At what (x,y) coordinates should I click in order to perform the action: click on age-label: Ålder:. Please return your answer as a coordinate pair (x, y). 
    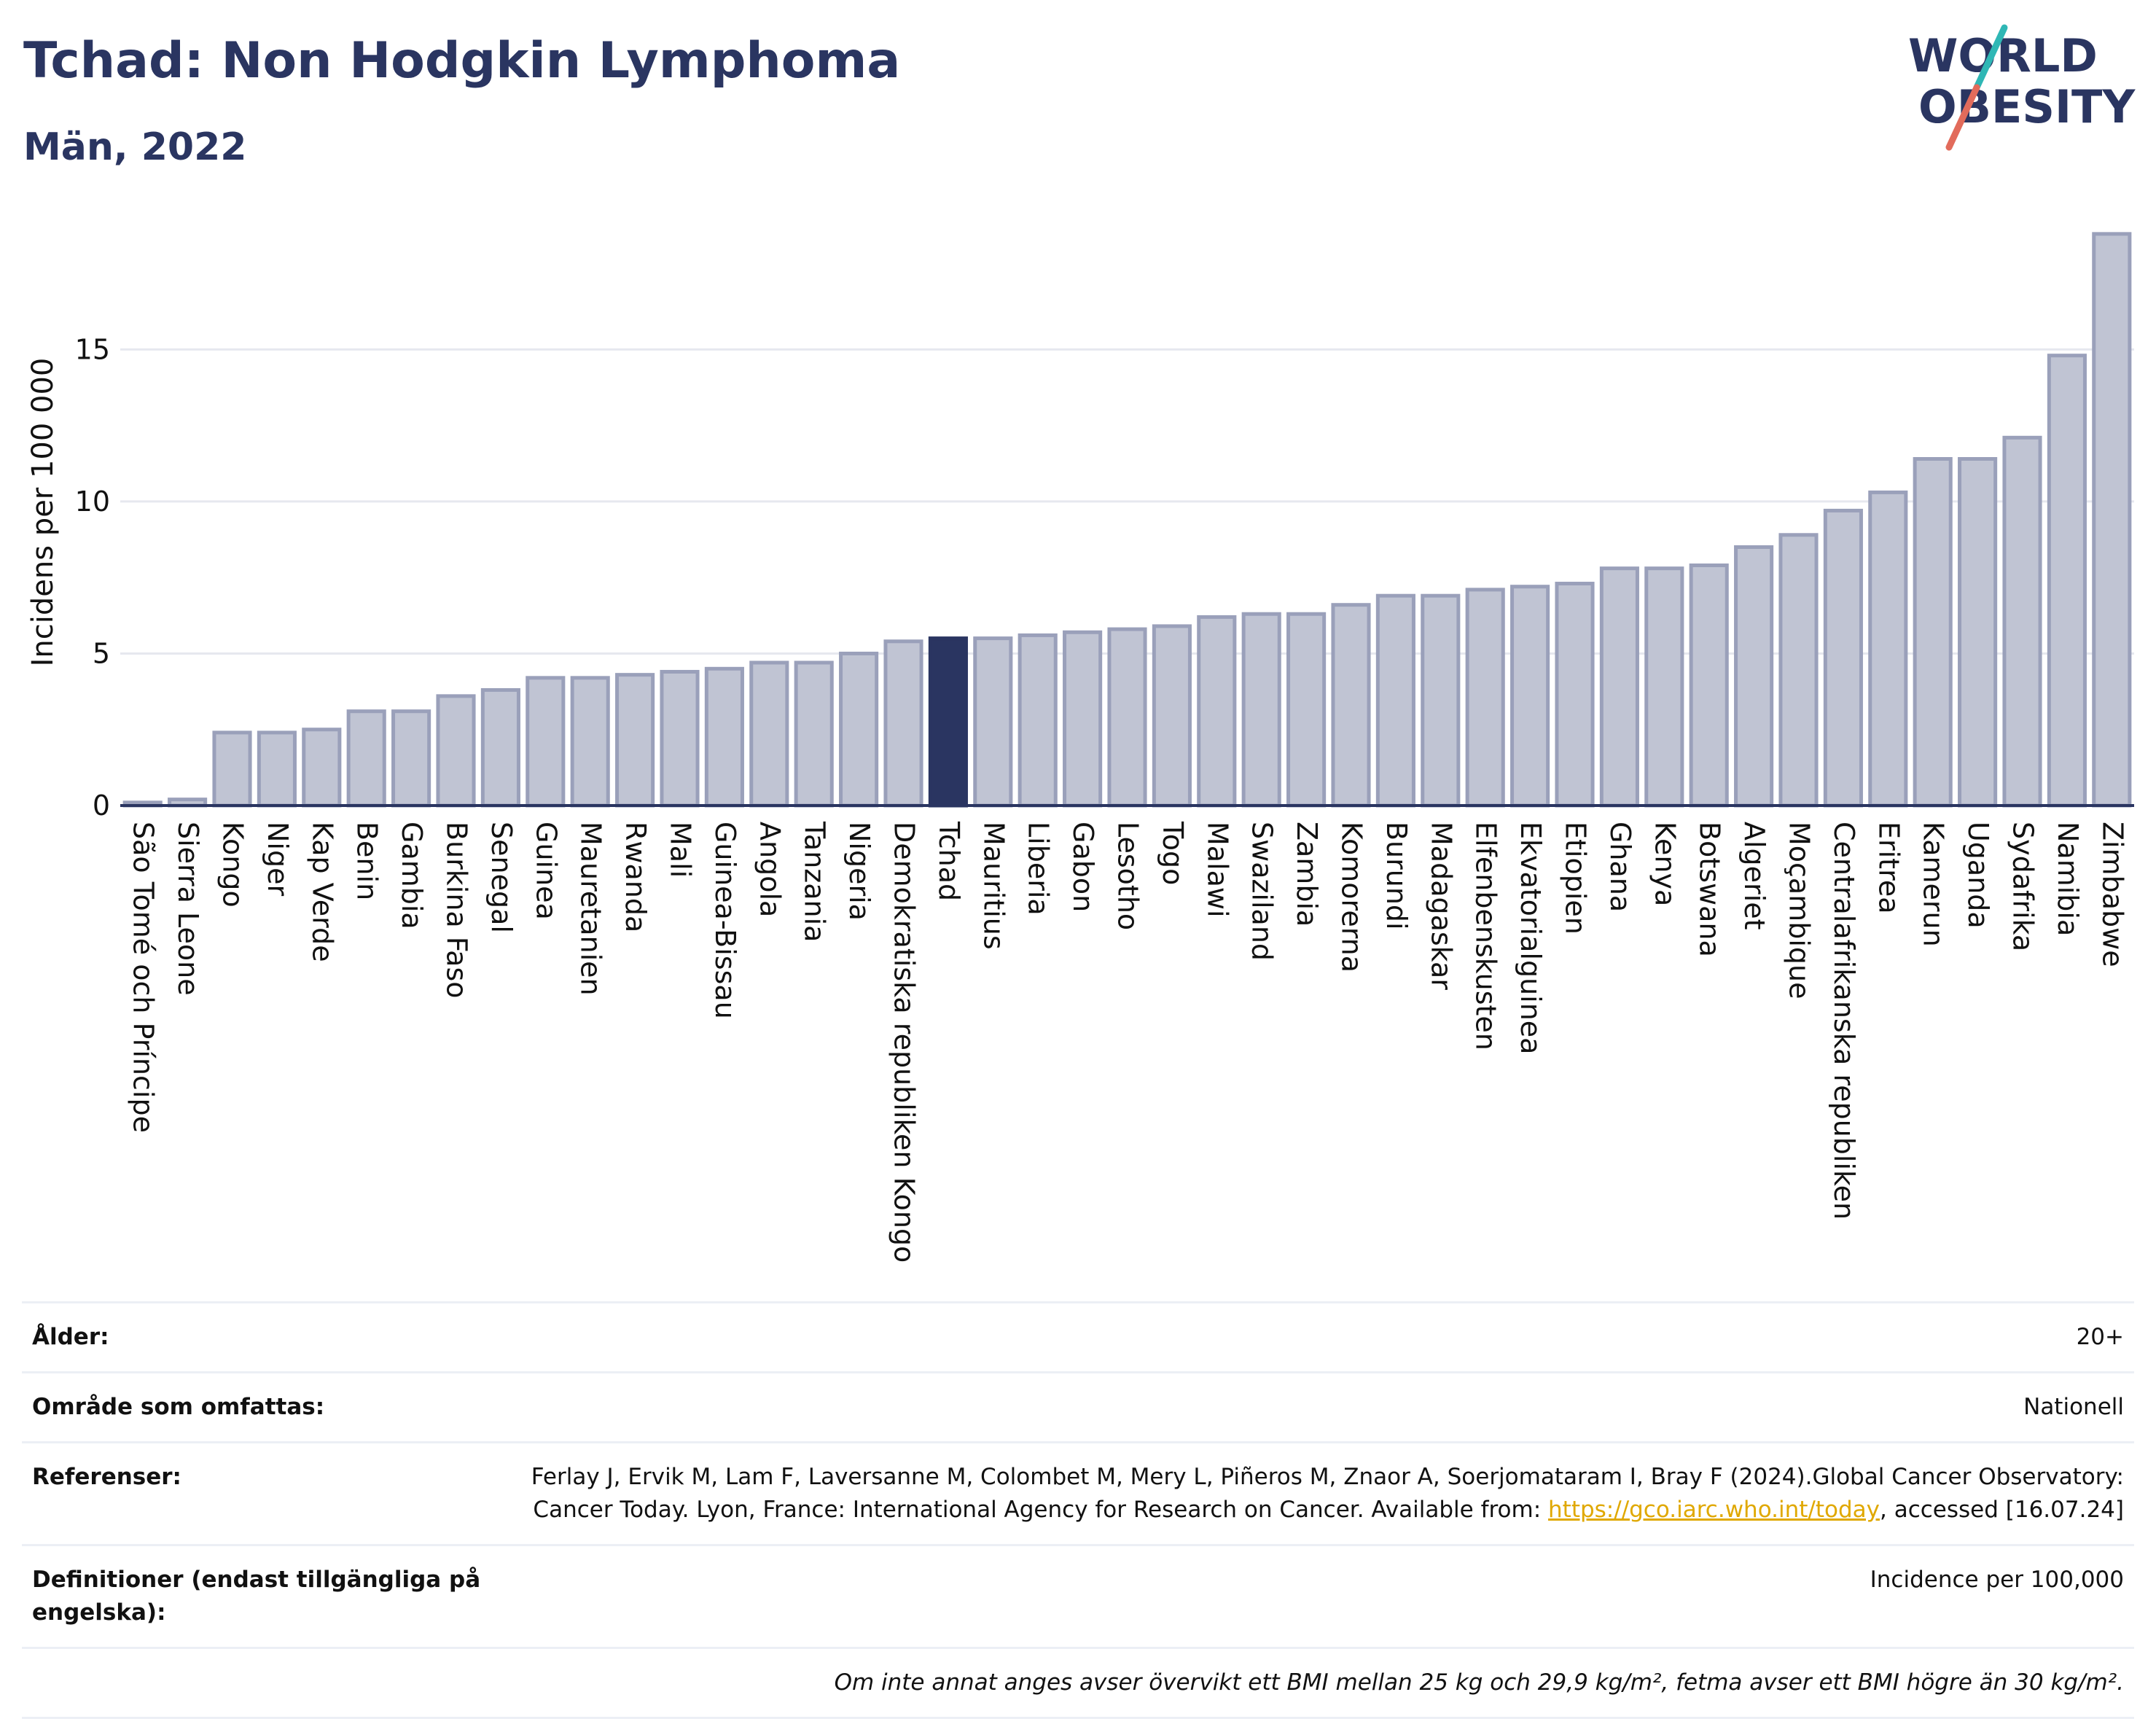
    Looking at the image, I should click on (258, 1337).